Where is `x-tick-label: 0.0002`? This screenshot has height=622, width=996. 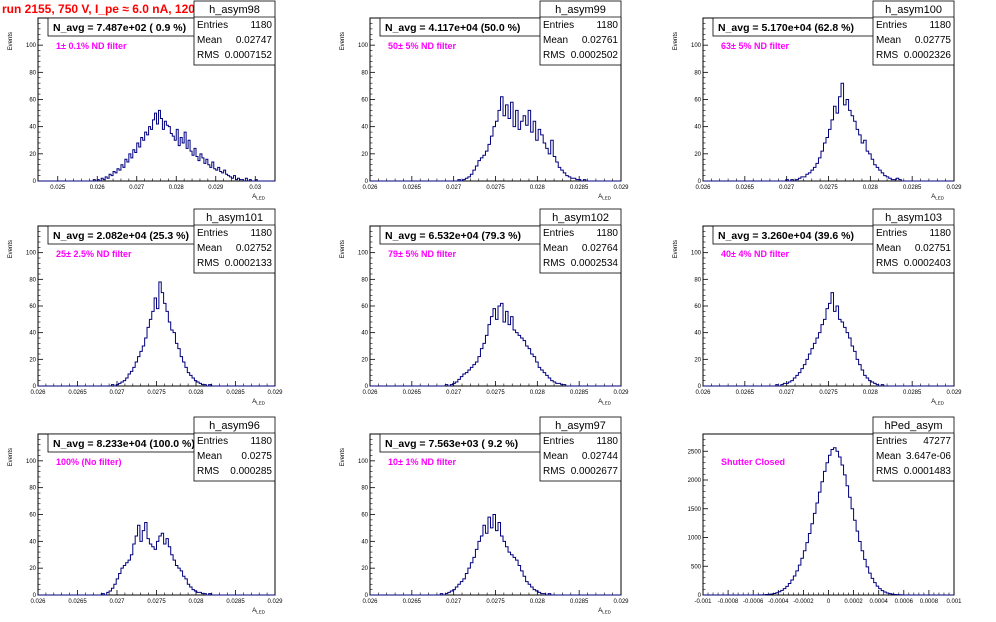
x-tick-label: 0.0002 is located at coordinates (853, 602).